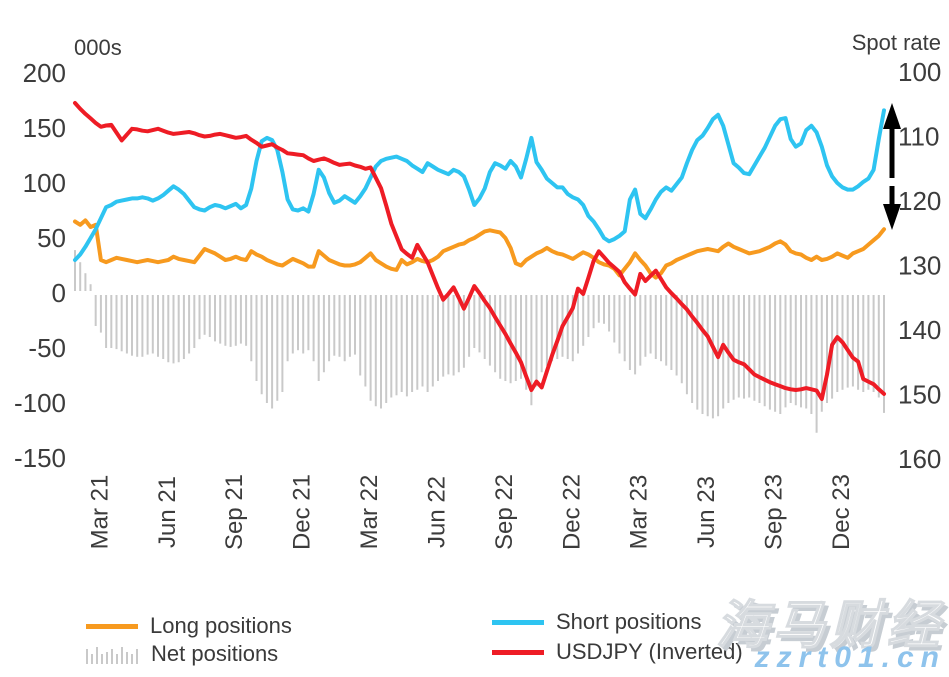 The height and width of the screenshot is (677, 949). I want to click on arrow-down-icon, so click(892, 217).